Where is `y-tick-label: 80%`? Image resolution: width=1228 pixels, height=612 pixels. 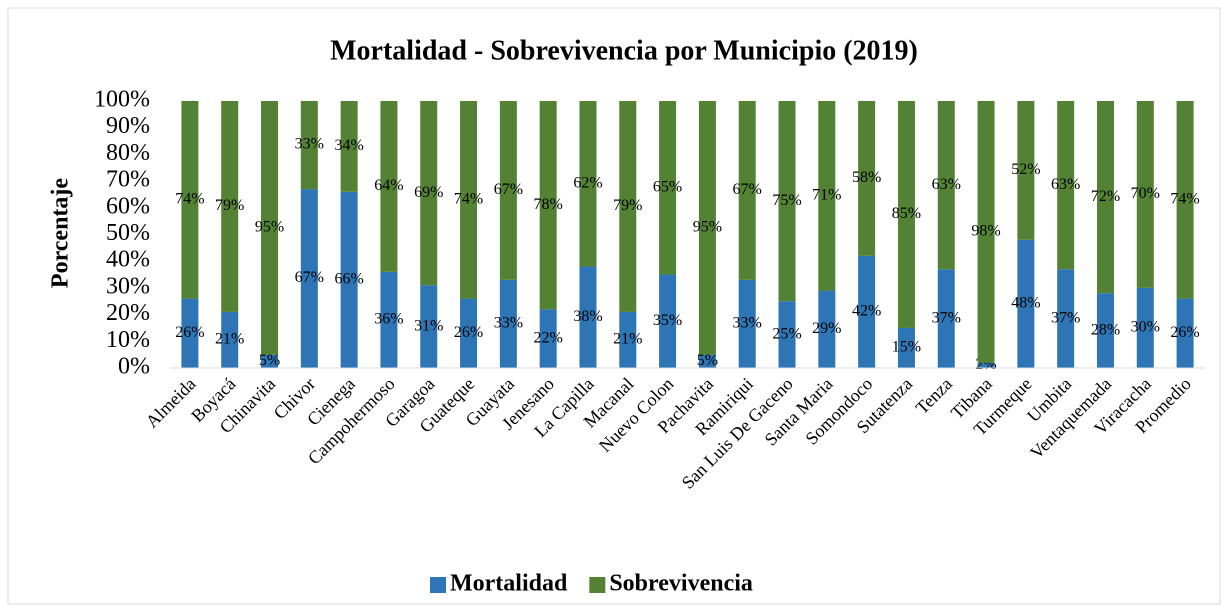
y-tick-label: 80% is located at coordinates (128, 153).